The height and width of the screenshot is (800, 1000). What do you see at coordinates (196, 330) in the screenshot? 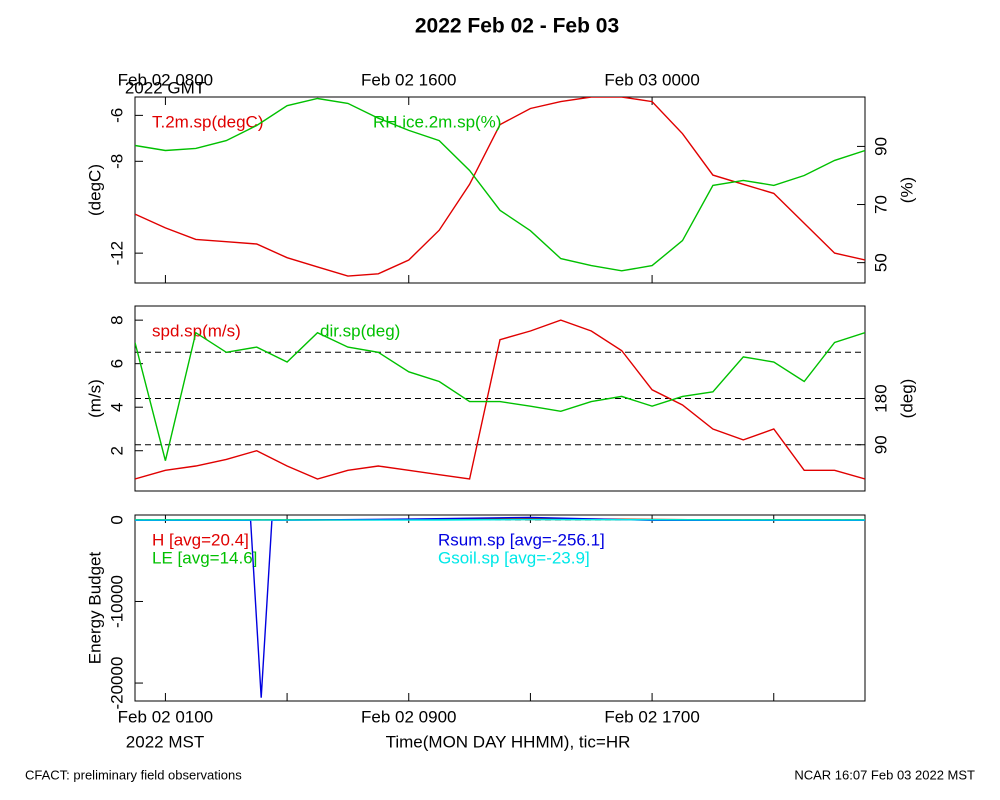
I see `legend-label: spd.sp(m/s)` at bounding box center [196, 330].